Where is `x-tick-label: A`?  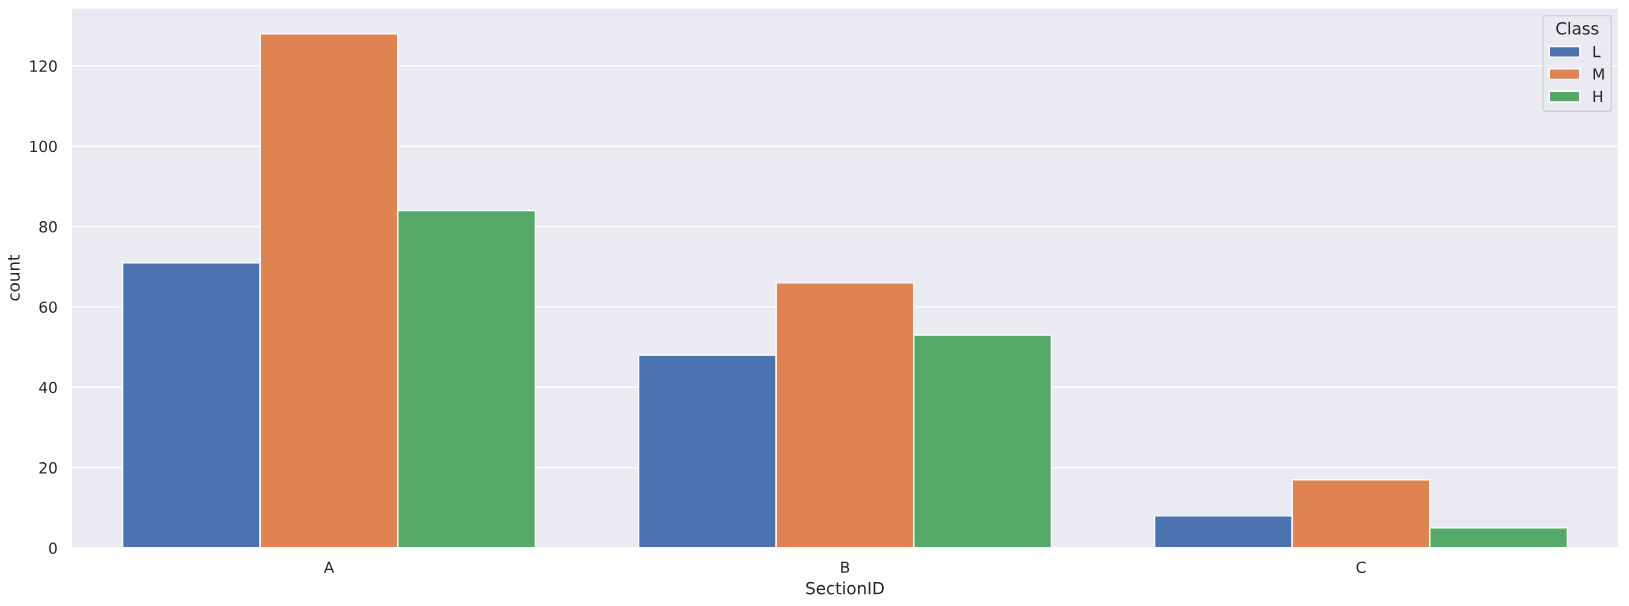 x-tick-label: A is located at coordinates (329, 567).